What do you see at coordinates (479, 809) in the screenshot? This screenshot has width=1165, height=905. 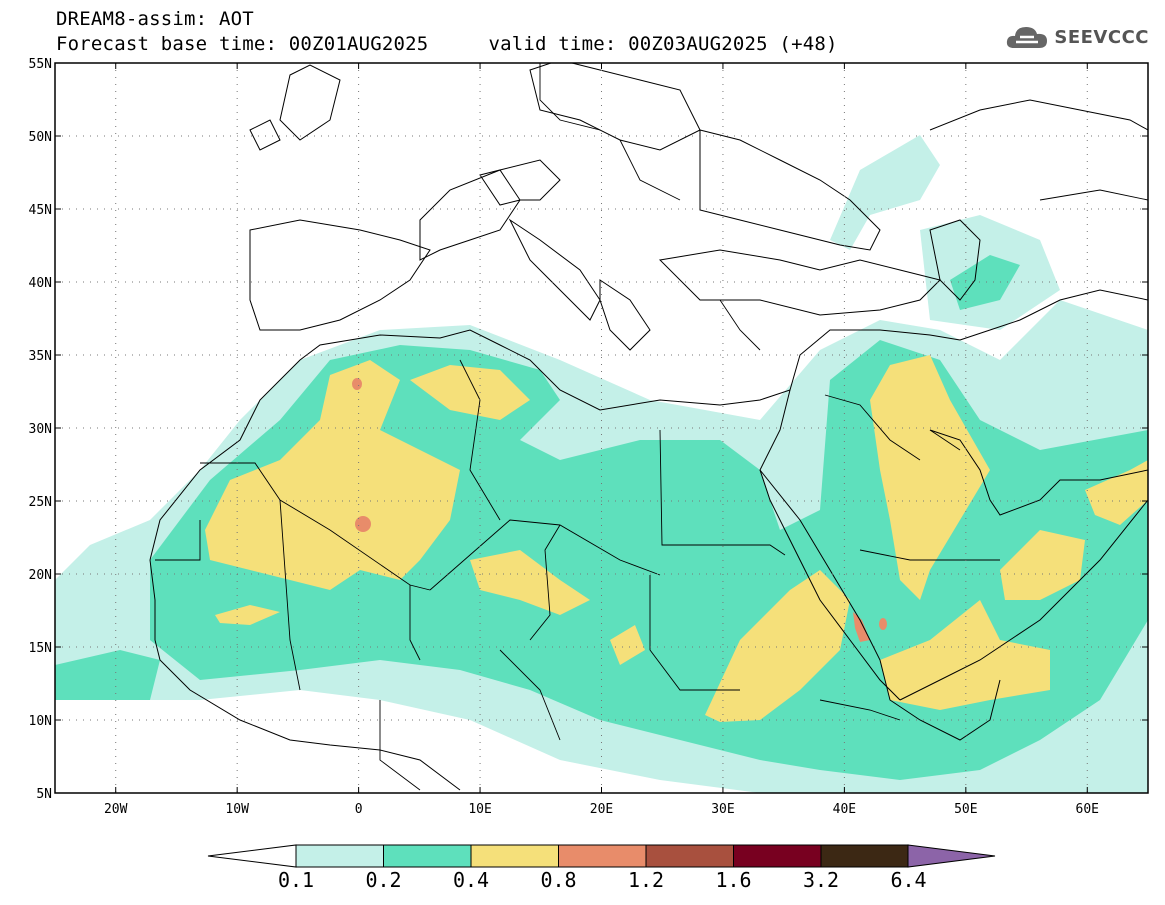 I see `lon-tick-label: 10E` at bounding box center [479, 809].